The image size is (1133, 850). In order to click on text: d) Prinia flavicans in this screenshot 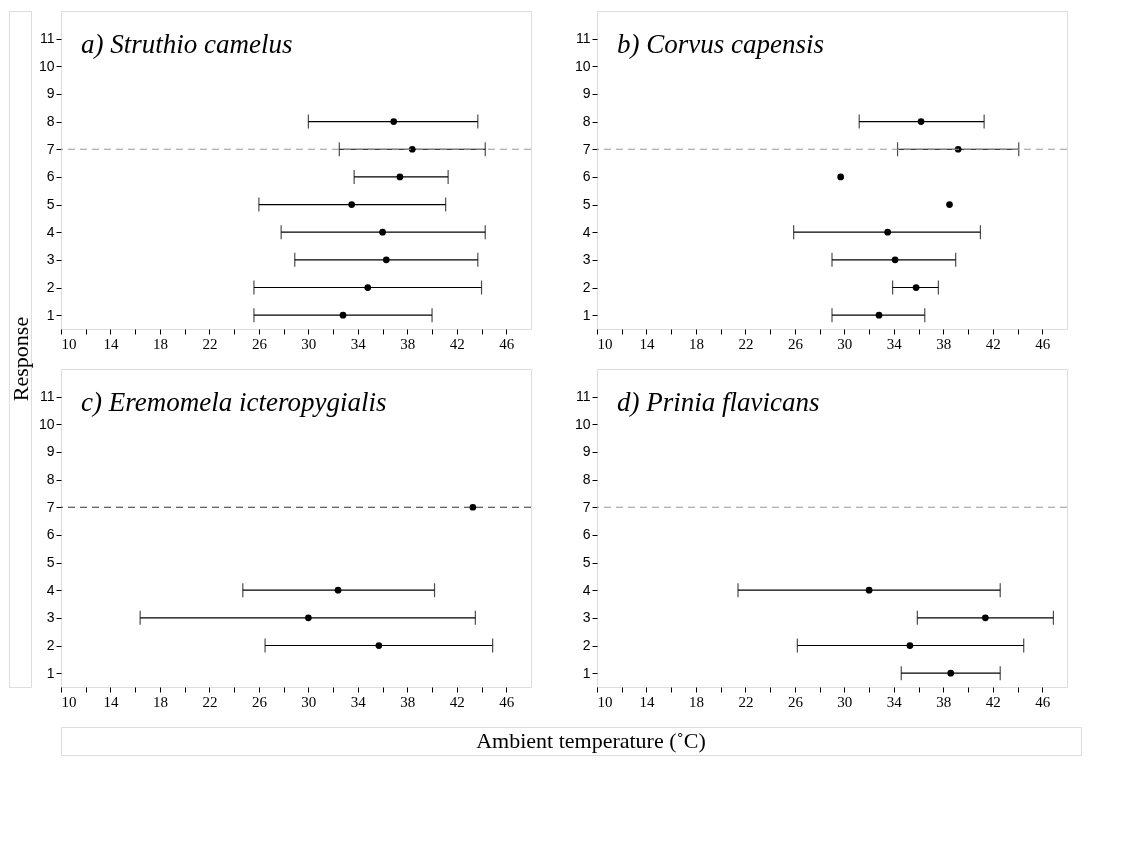, I will do `click(718, 402)`.